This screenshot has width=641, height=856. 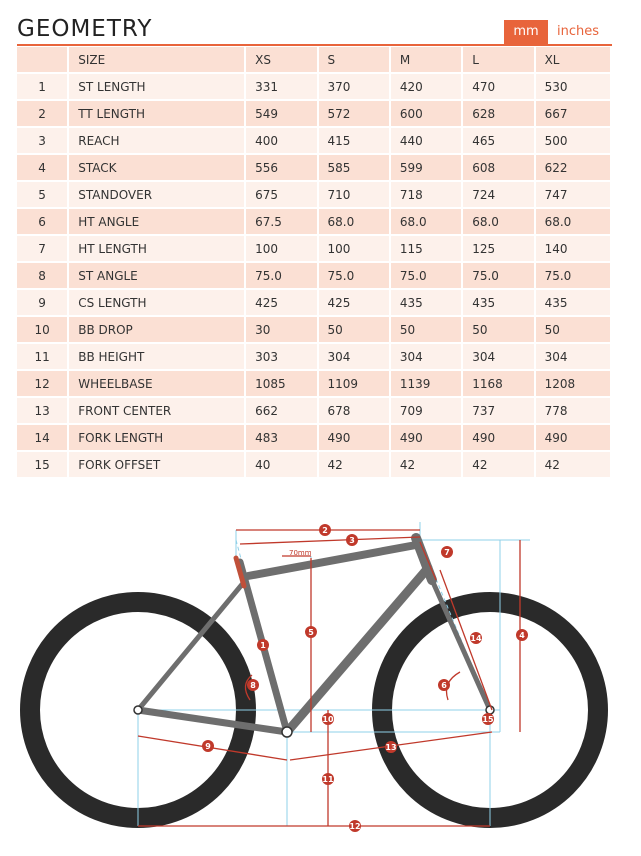 What do you see at coordinates (157, 330) in the screenshot?
I see `measurement-name: BB DROP` at bounding box center [157, 330].